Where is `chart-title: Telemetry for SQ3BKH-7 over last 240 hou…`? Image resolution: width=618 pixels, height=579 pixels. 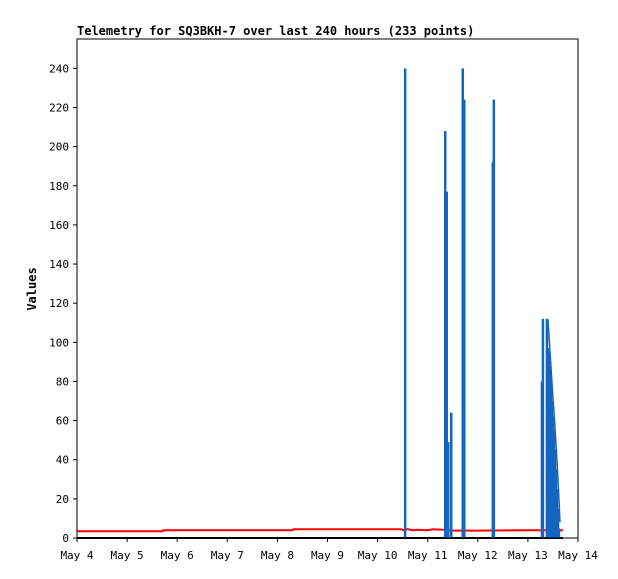 chart-title: Telemetry for SQ3BKH-7 over last 240 hou… is located at coordinates (275, 31).